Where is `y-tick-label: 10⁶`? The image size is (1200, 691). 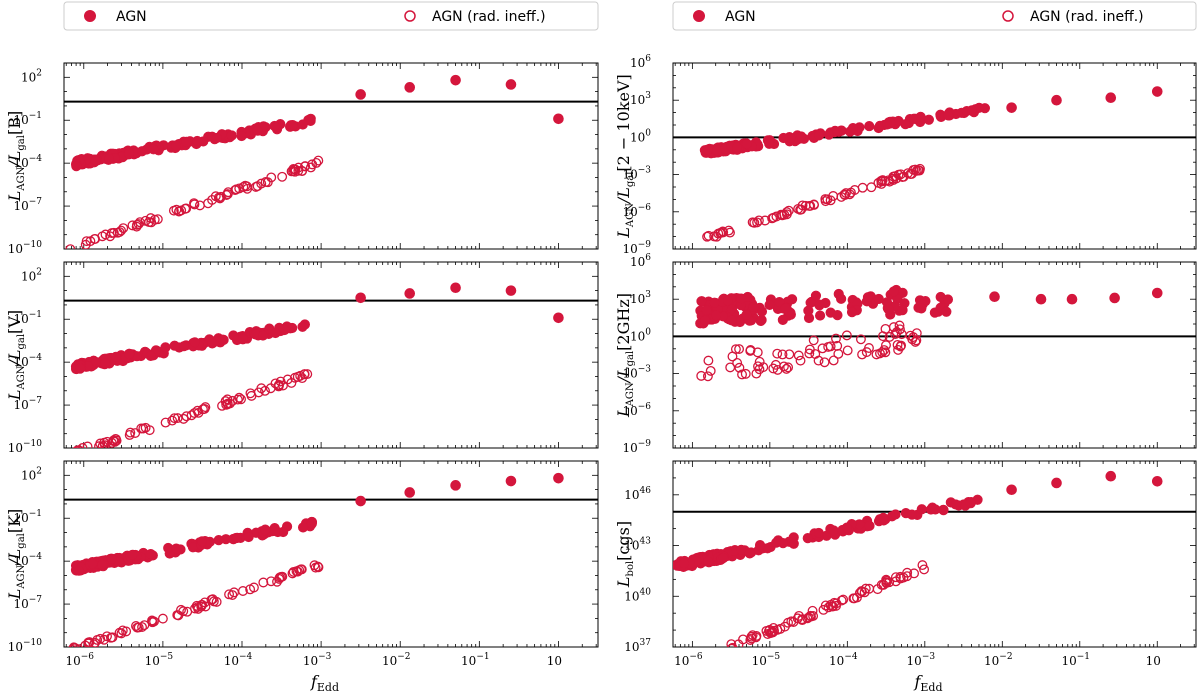
y-tick-label: 10⁶ is located at coordinates (640, 261).